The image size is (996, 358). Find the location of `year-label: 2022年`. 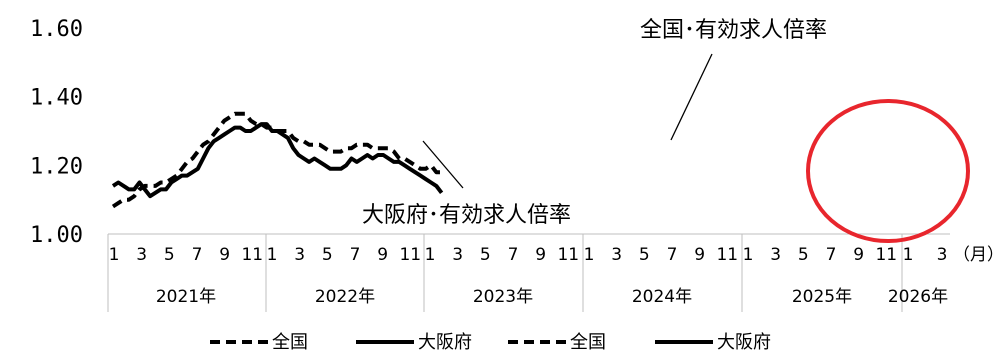

year-label: 2022年 is located at coordinates (345, 297).